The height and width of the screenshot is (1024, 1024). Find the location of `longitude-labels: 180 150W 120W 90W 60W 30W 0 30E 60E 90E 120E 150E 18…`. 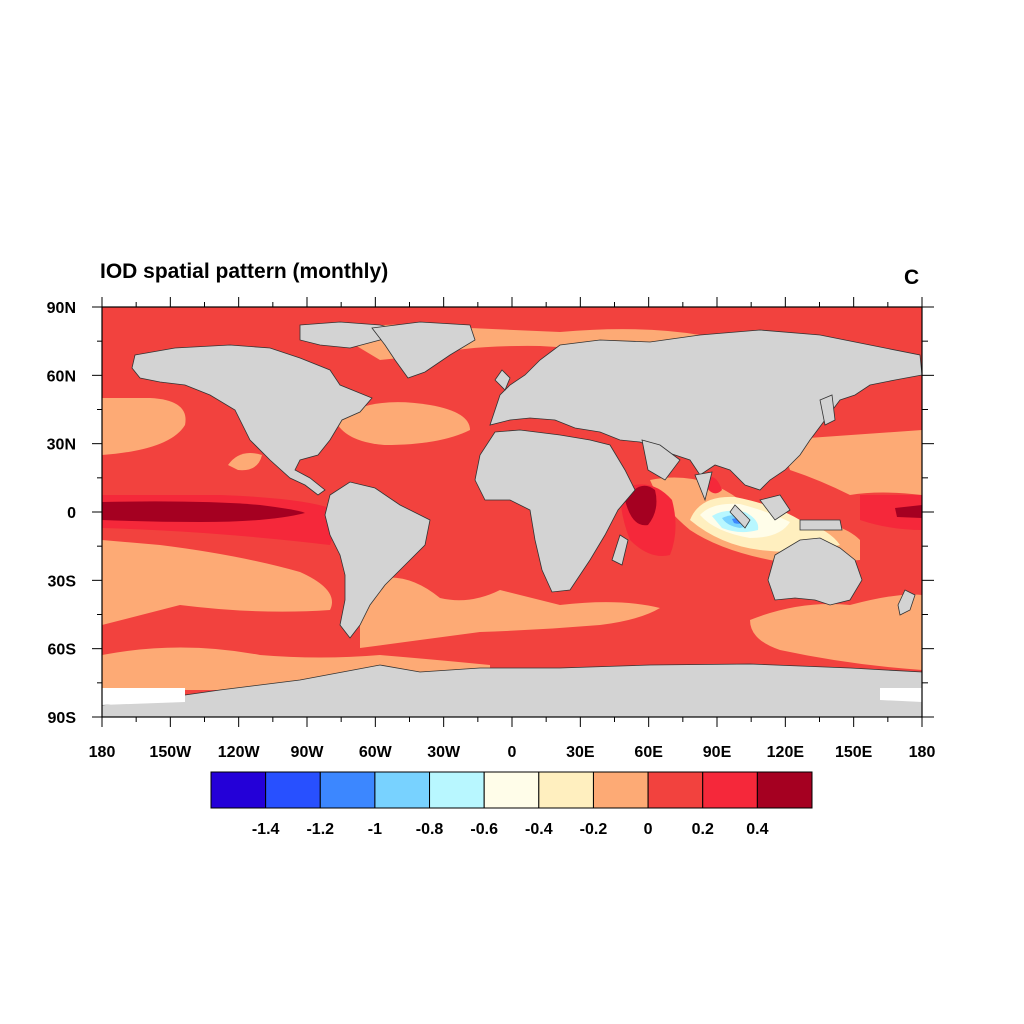

longitude-labels: 180 150W 120W 90W 60W 30W 0 30E 60E 90E 120E 150E 18… is located at coordinates (512, 752).